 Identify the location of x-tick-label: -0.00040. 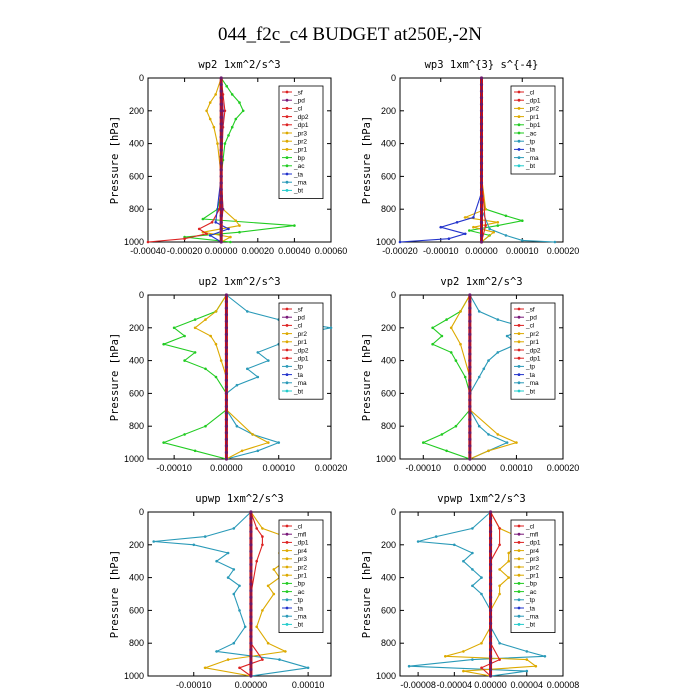
(148, 251).